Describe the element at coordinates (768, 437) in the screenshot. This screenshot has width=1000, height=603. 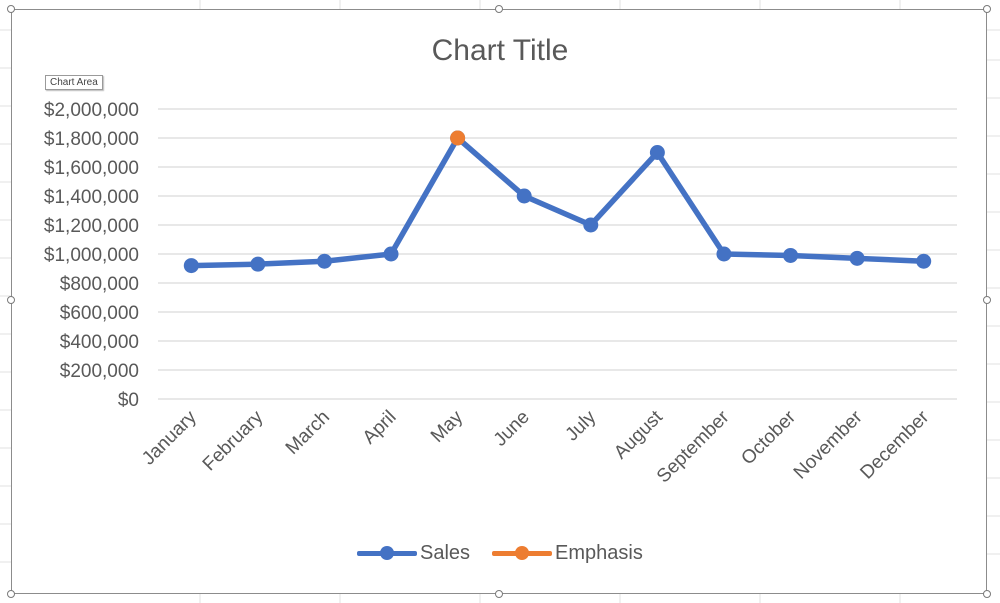
I see `x-tick-label: October` at that location.